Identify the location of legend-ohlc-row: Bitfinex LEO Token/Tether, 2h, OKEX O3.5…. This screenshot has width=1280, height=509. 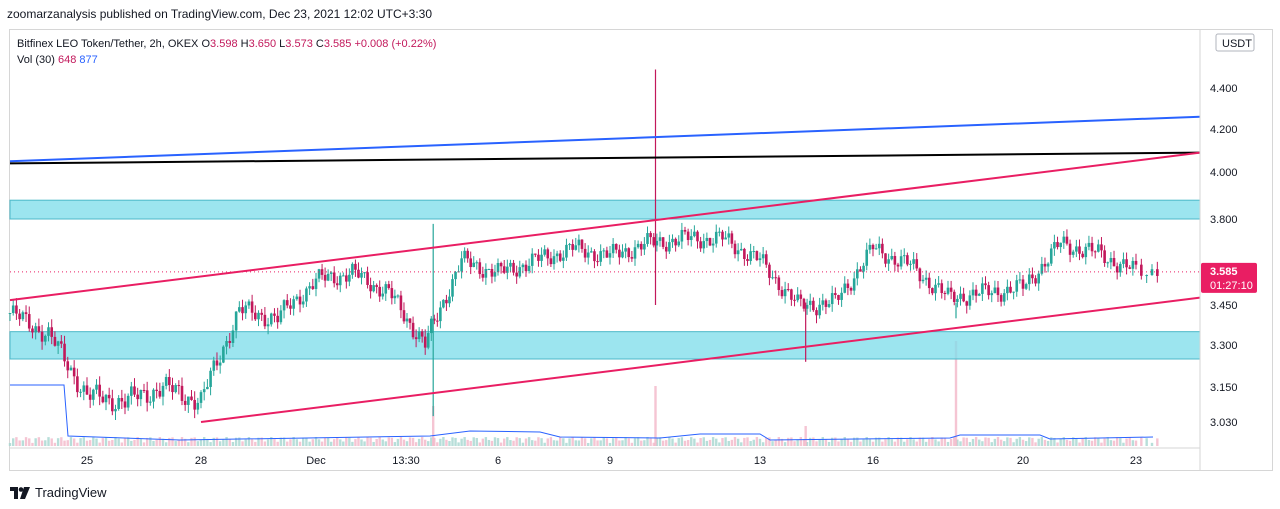
(226, 44).